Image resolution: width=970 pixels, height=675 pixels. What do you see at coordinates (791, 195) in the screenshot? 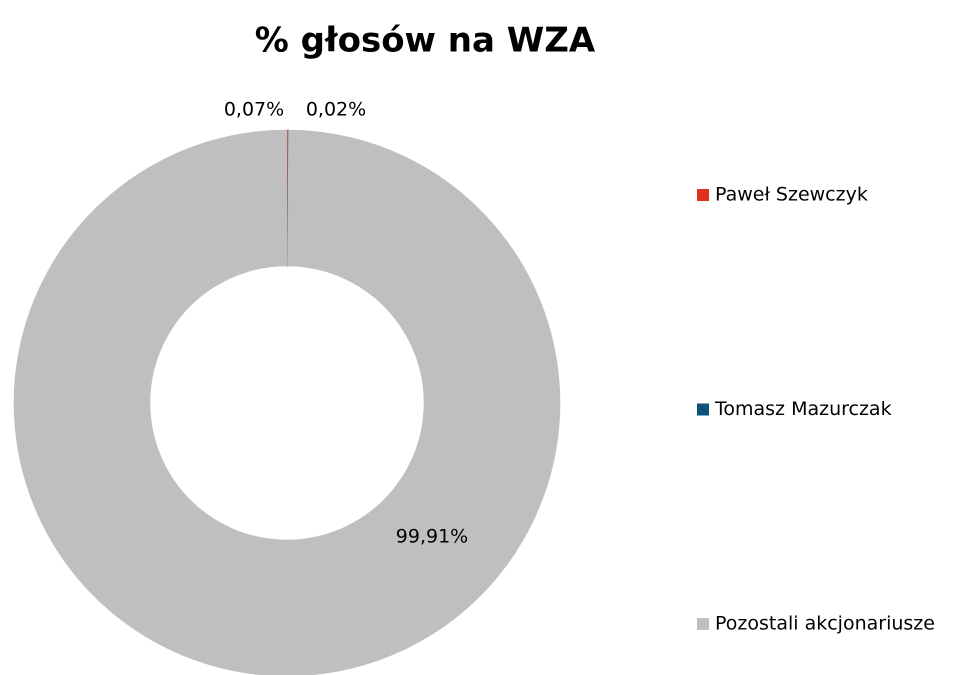
I see `legend-label: Paweł Szewczyk` at bounding box center [791, 195].